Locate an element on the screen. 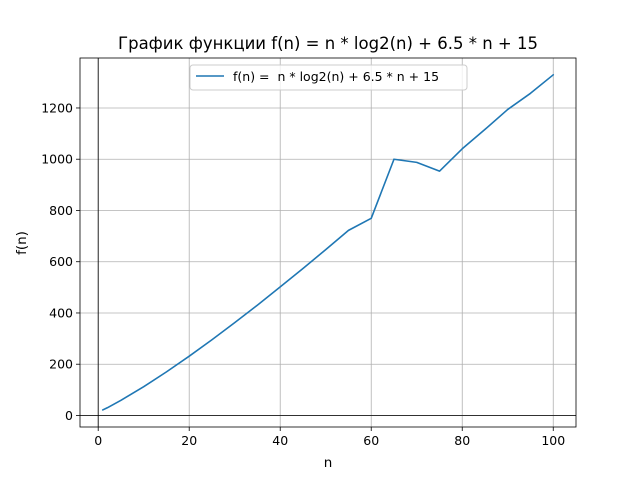 This screenshot has width=640, height=480. x-axis-ticks: 0 20 40 60 80 100 is located at coordinates (329, 437).